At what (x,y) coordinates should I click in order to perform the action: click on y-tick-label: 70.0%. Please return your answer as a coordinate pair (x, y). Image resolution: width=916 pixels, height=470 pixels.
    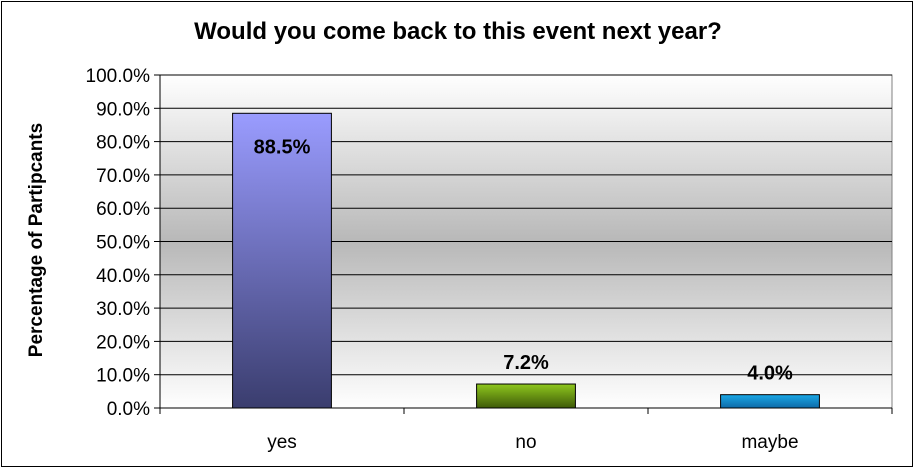
    Looking at the image, I should click on (123, 176).